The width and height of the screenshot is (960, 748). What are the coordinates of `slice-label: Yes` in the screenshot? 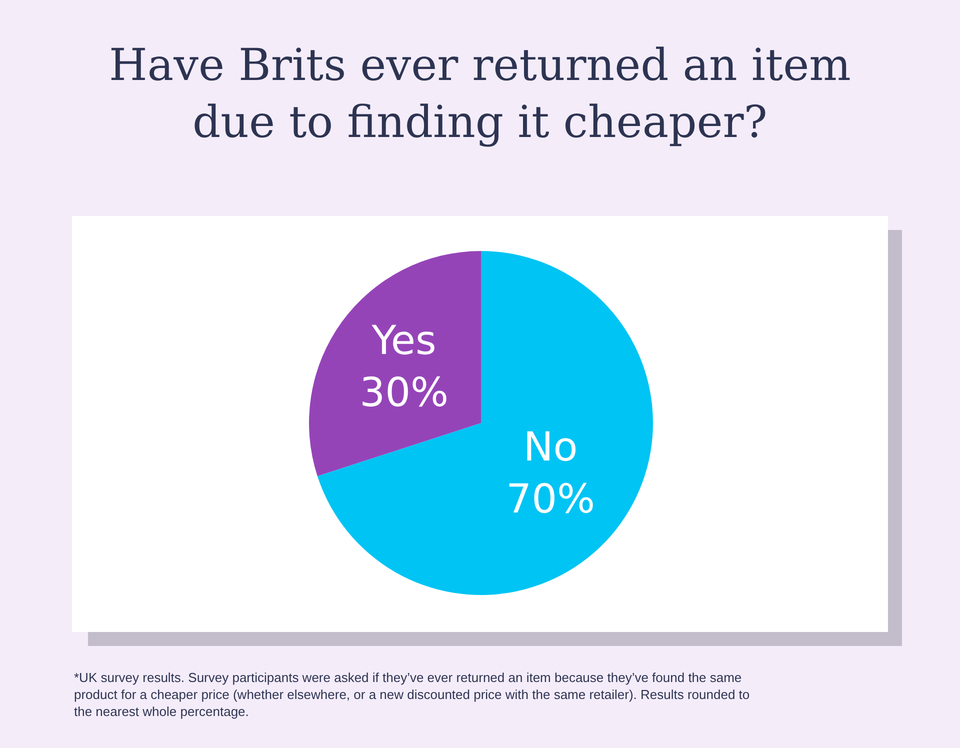 It's located at (403, 341).